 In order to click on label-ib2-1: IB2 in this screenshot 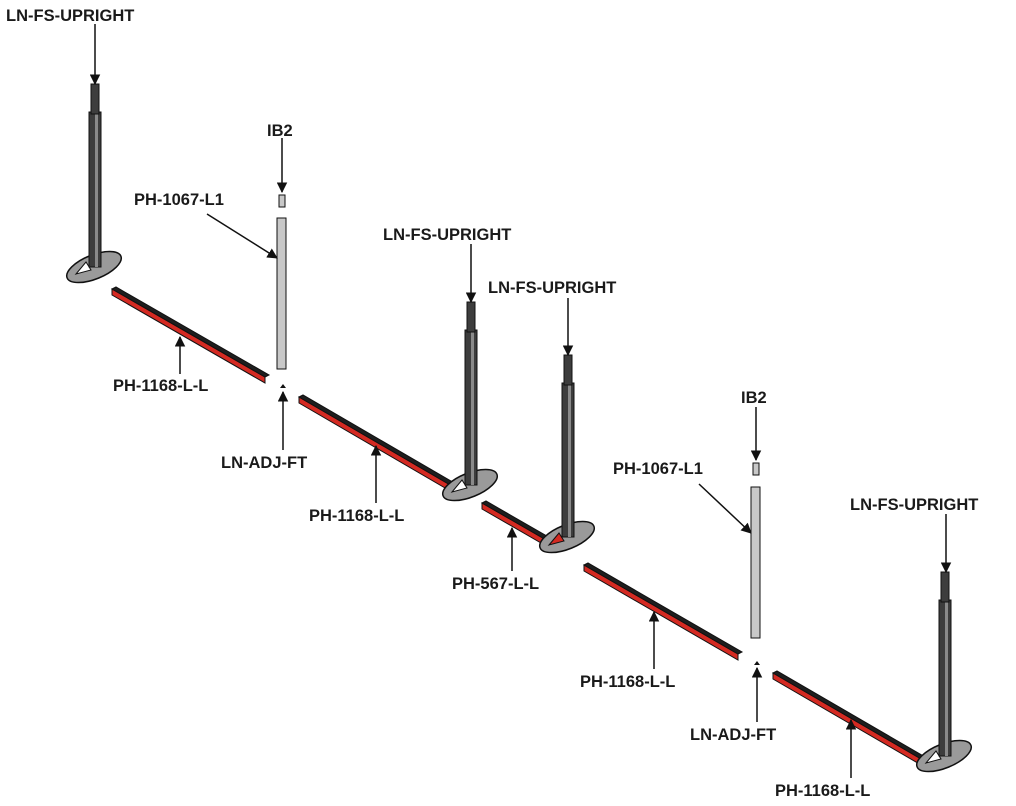, I will do `click(280, 131)`.